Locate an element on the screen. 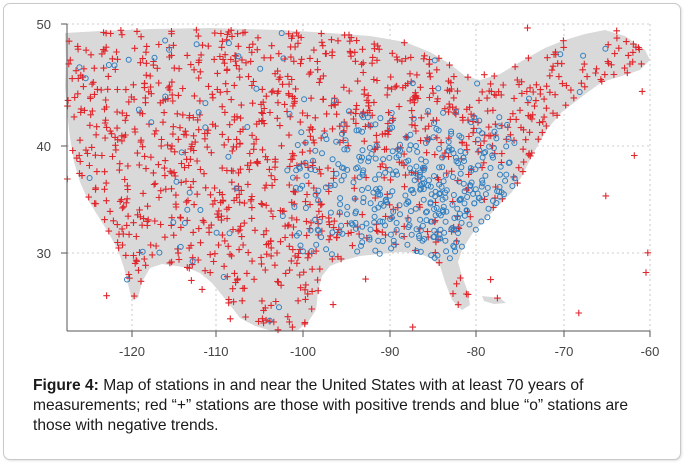 This screenshot has height=464, width=685. y-tick-label: 50 is located at coordinates (44, 24).